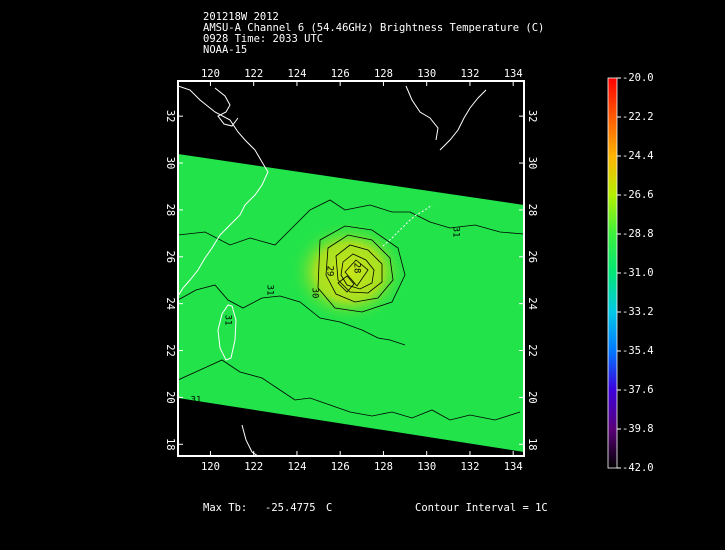 Image resolution: width=725 pixels, height=550 pixels. What do you see at coordinates (340, 74) in the screenshot?
I see `lon-tick-label-top: 126` at bounding box center [340, 74].